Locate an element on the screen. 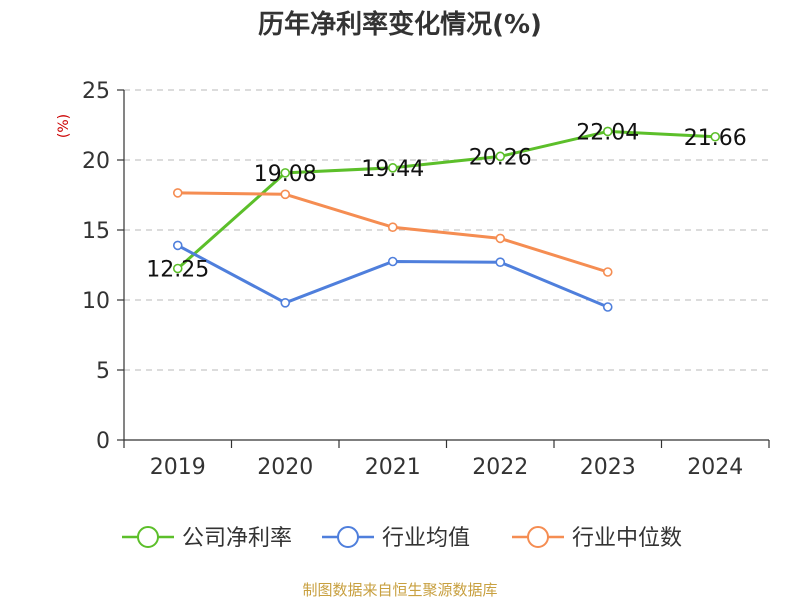 Image resolution: width=800 pixels, height=600 pixels. legend-item: 公司净利率 is located at coordinates (207, 538).